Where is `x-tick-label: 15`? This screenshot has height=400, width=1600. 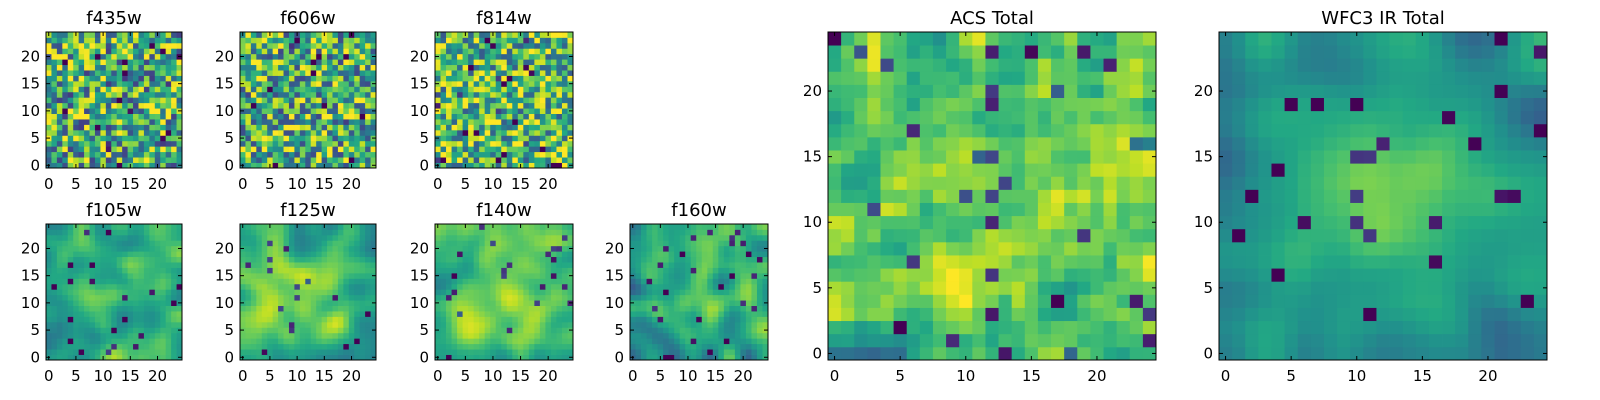 x-tick-label: 15 is located at coordinates (324, 376).